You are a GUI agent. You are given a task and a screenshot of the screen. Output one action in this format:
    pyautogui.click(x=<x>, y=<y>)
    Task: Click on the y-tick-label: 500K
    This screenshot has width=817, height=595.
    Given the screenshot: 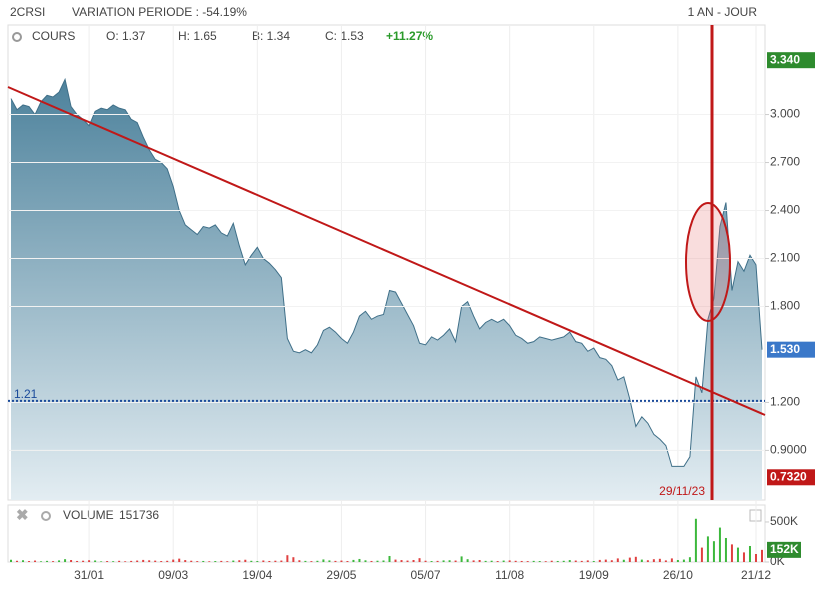 What is the action you would take?
    pyautogui.click(x=784, y=521)
    